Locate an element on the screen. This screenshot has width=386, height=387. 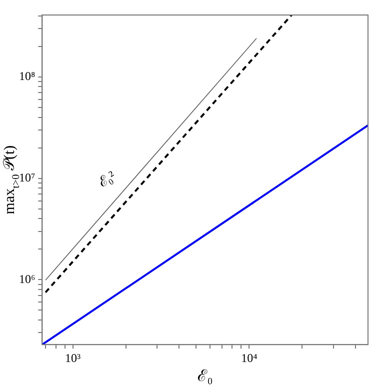
x-tick-label: 10³ is located at coordinates (73, 357).